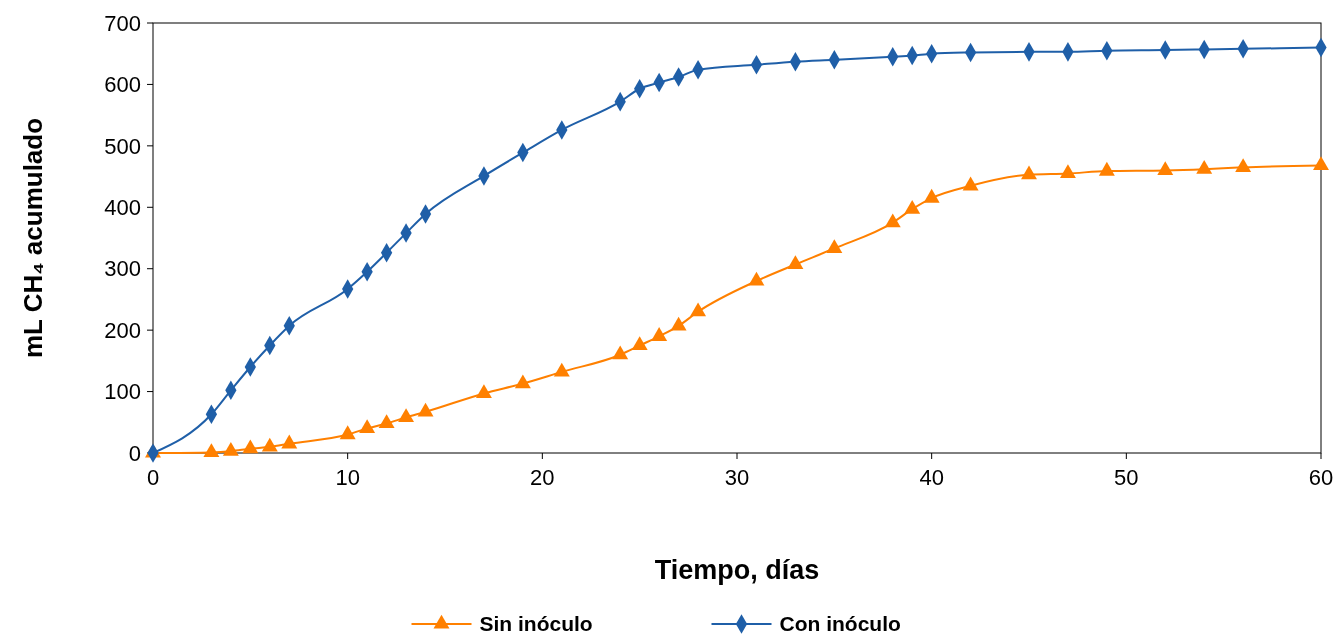  Describe the element at coordinates (122, 330) in the screenshot. I see `y-tick-label: 200` at that location.